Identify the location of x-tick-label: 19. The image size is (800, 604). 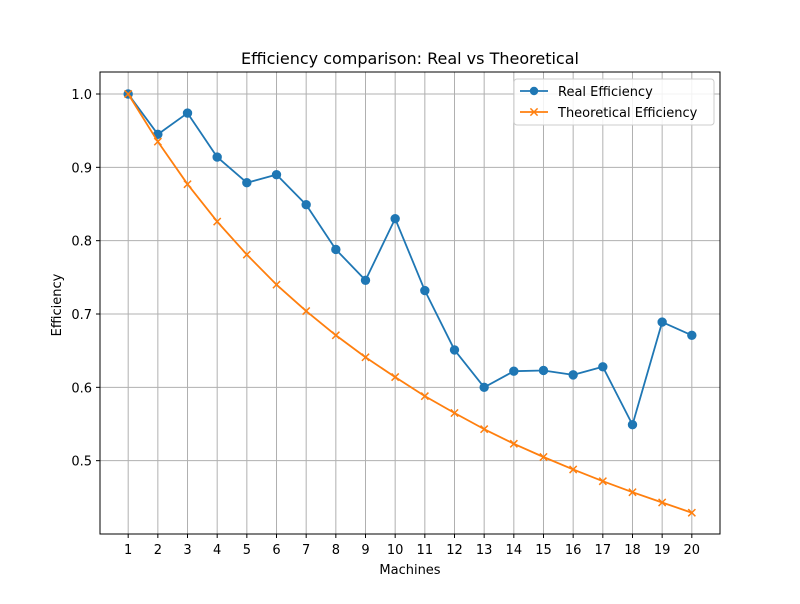
(662, 550).